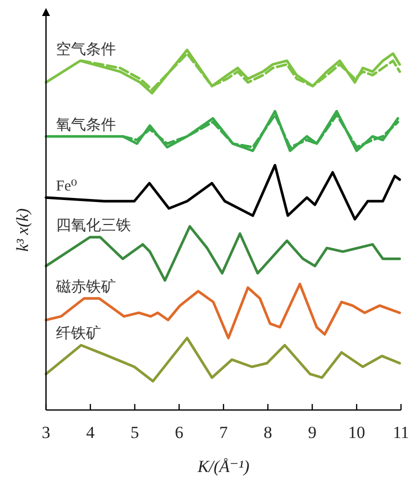  What do you see at coordinates (268, 432) in the screenshot?
I see `x-tick-label: 8` at bounding box center [268, 432].